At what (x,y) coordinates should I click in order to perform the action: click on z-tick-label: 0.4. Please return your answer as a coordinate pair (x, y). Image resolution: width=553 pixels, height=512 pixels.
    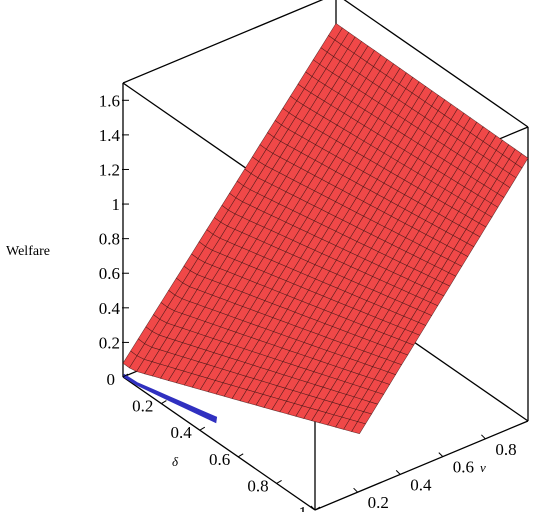
    Looking at the image, I should click on (110, 308).